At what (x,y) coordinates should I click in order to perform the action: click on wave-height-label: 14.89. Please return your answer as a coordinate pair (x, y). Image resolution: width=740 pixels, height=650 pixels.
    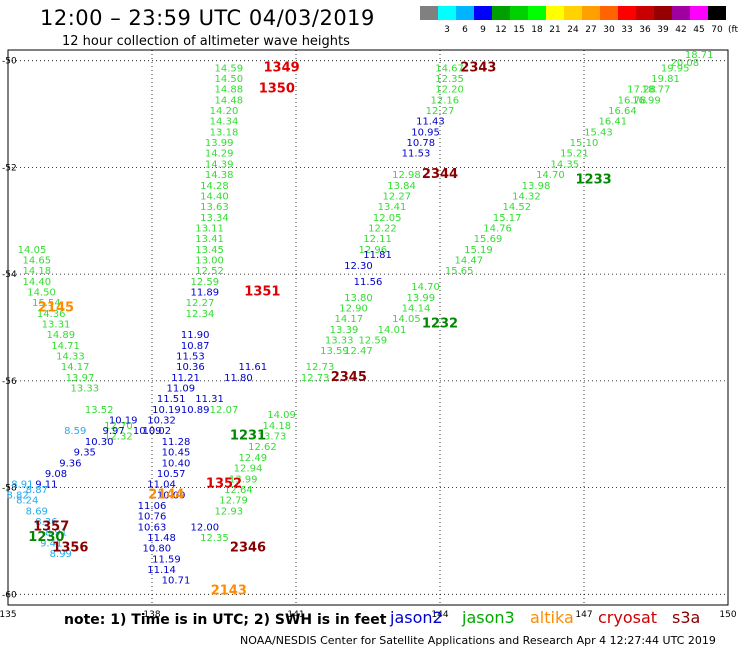
    Looking at the image, I should click on (60, 335).